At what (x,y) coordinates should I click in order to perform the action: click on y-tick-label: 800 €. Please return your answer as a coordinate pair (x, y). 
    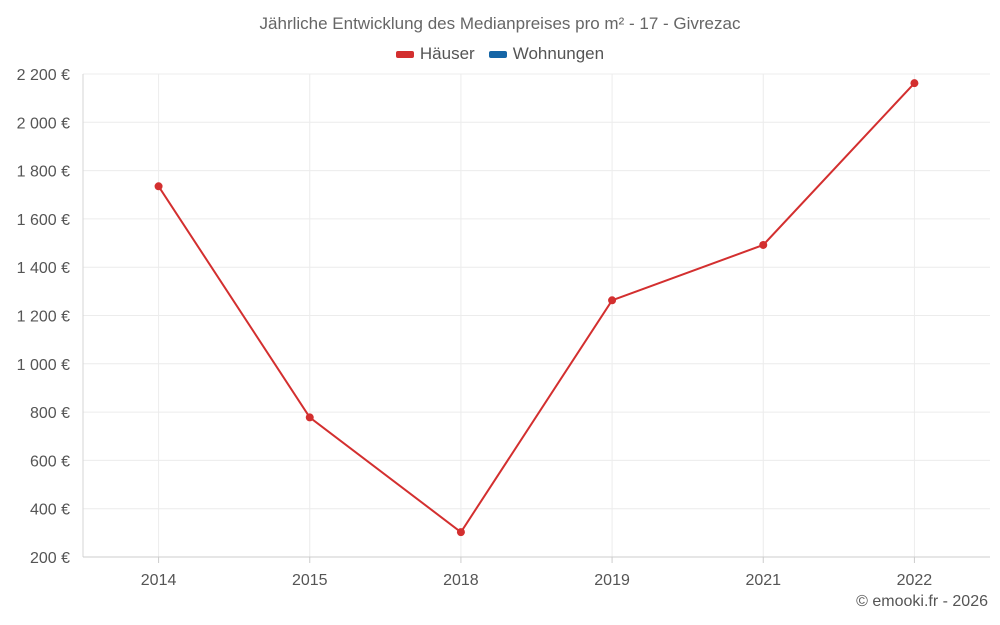
    Looking at the image, I should click on (50, 413).